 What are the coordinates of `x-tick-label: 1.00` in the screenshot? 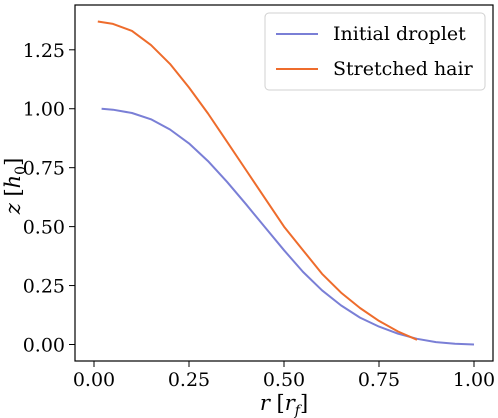 It's located at (474, 380).